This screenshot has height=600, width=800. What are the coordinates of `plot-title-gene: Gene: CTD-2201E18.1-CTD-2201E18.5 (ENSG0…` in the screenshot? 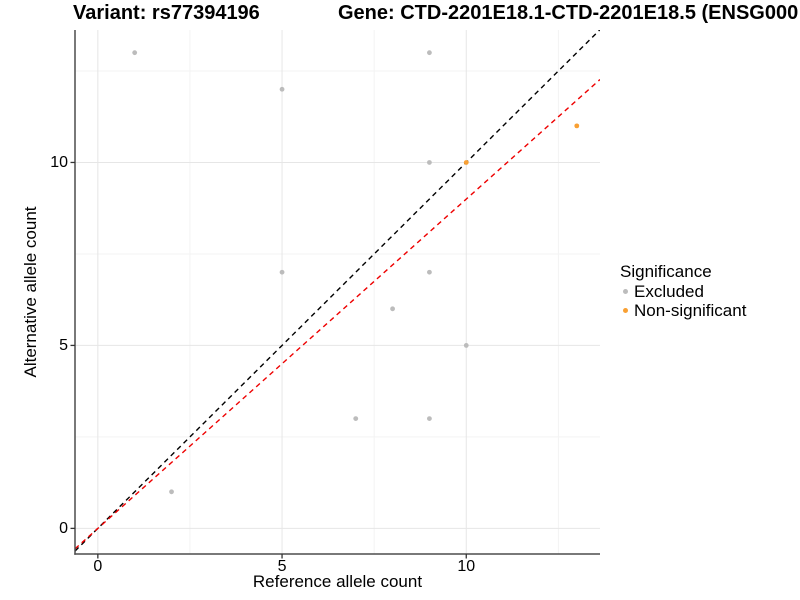 It's located at (568, 13).